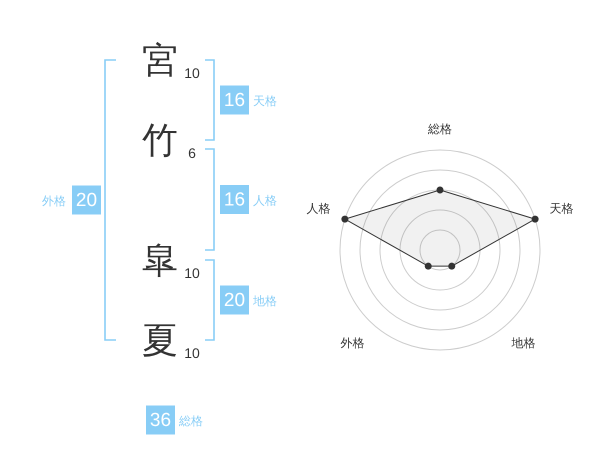 This screenshot has width=600, height=470. Describe the element at coordinates (352, 343) in the screenshot. I see `category: 外格` at that location.